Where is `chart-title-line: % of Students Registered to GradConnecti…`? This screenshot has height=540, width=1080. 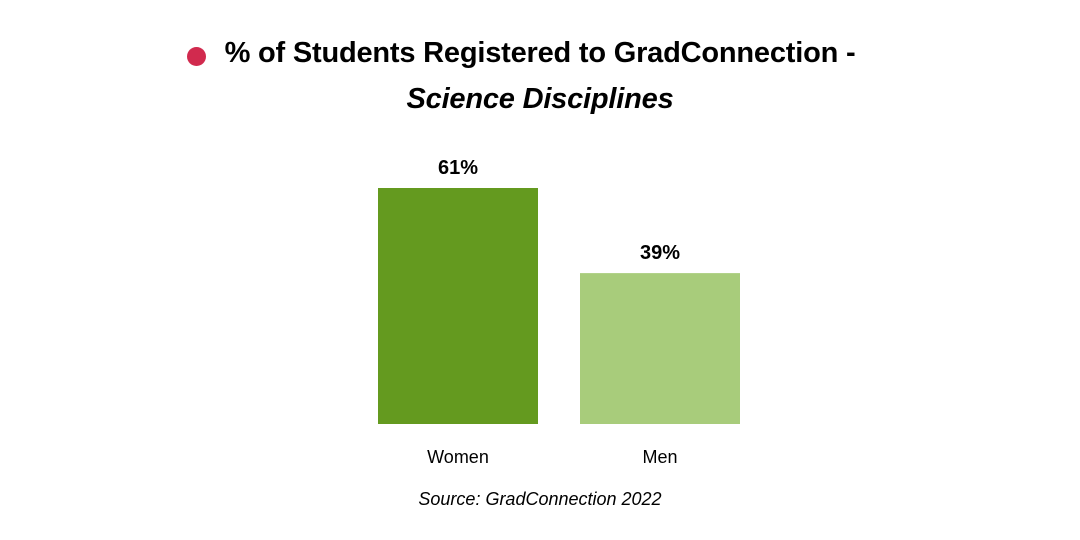
chart-title-line: % of Students Registered to GradConnecti… is located at coordinates (521, 53).